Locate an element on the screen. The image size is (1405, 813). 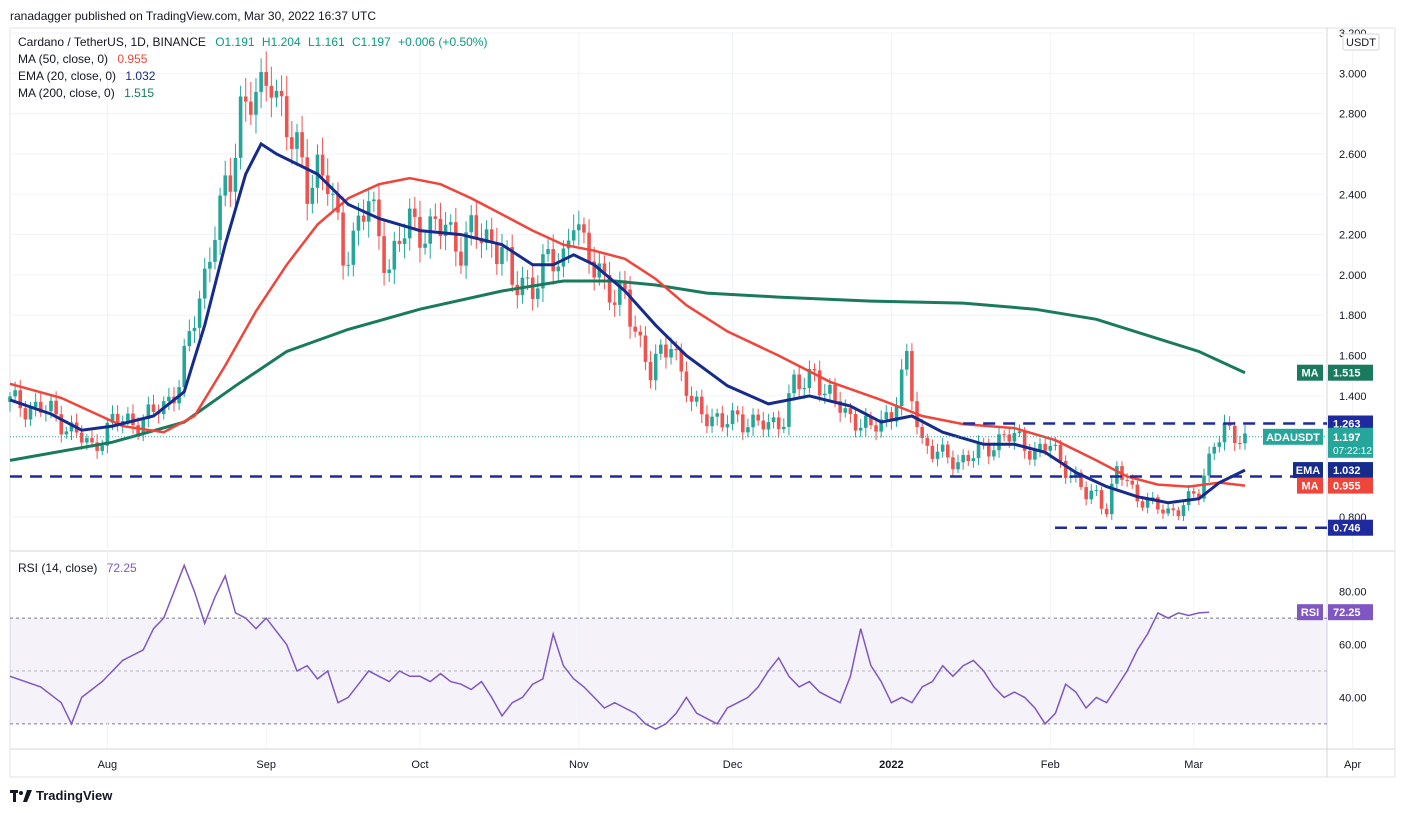
level-badge-0-text: 1.263 is located at coordinates (1347, 424).